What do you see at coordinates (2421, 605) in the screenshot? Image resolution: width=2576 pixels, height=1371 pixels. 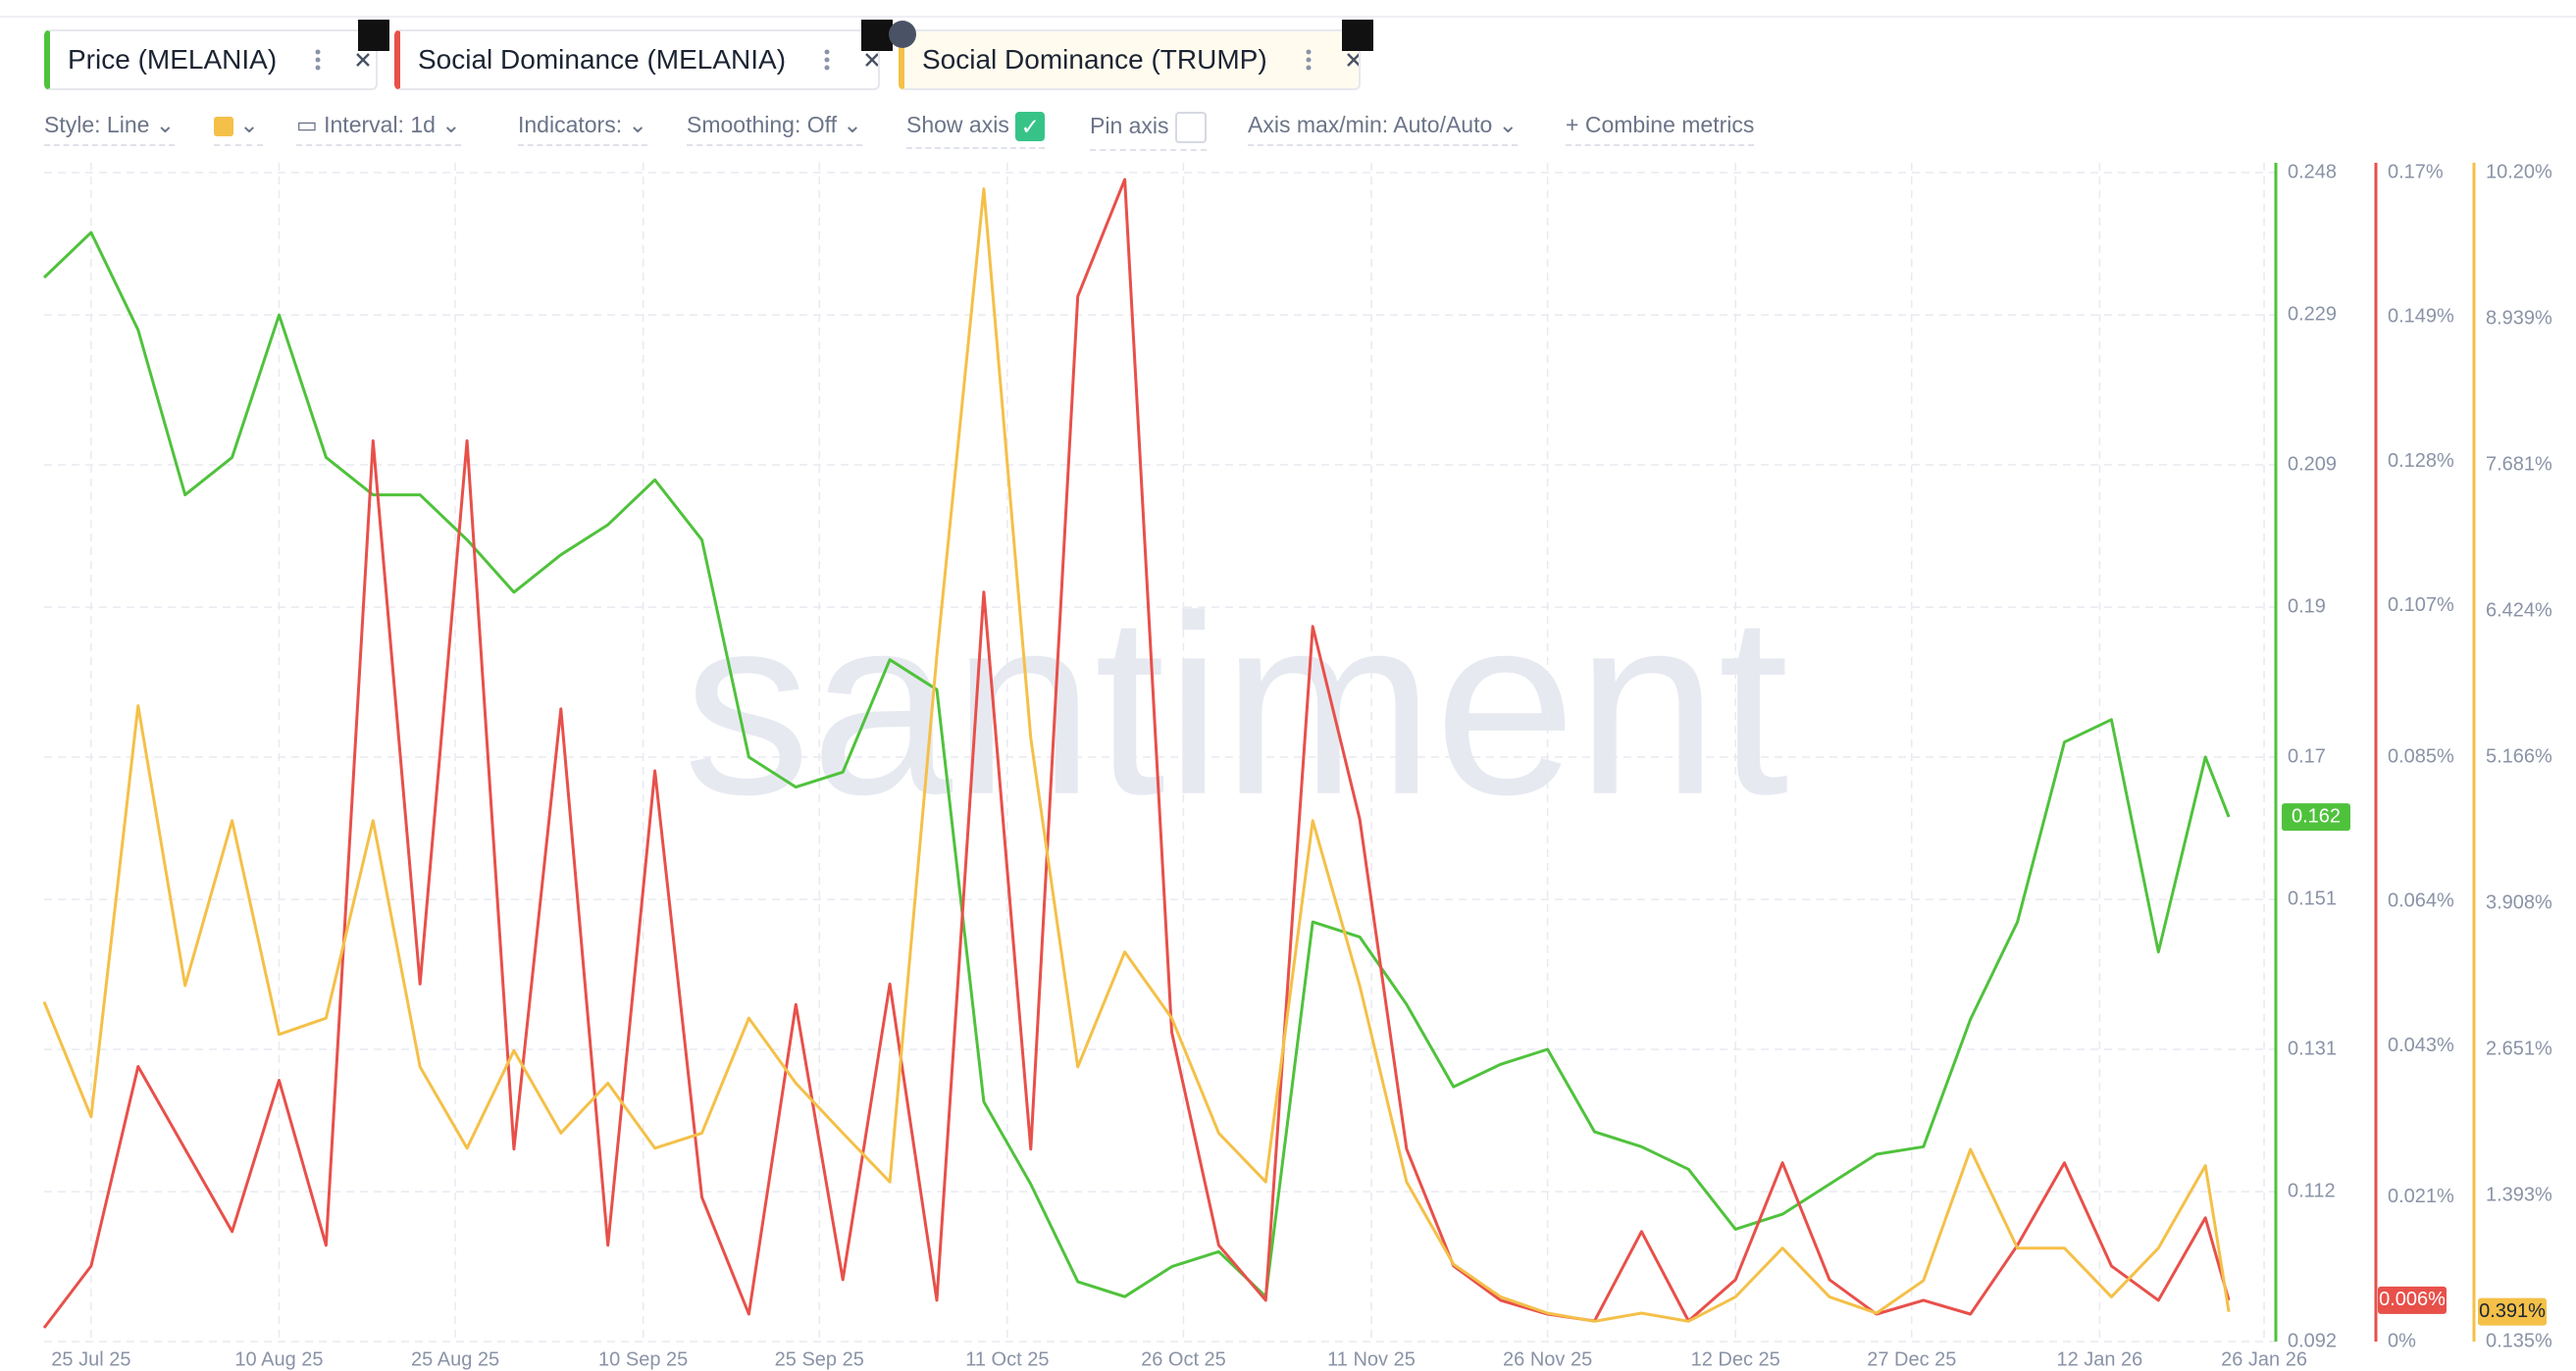 I see `y-tick-label: 0.107%` at bounding box center [2421, 605].